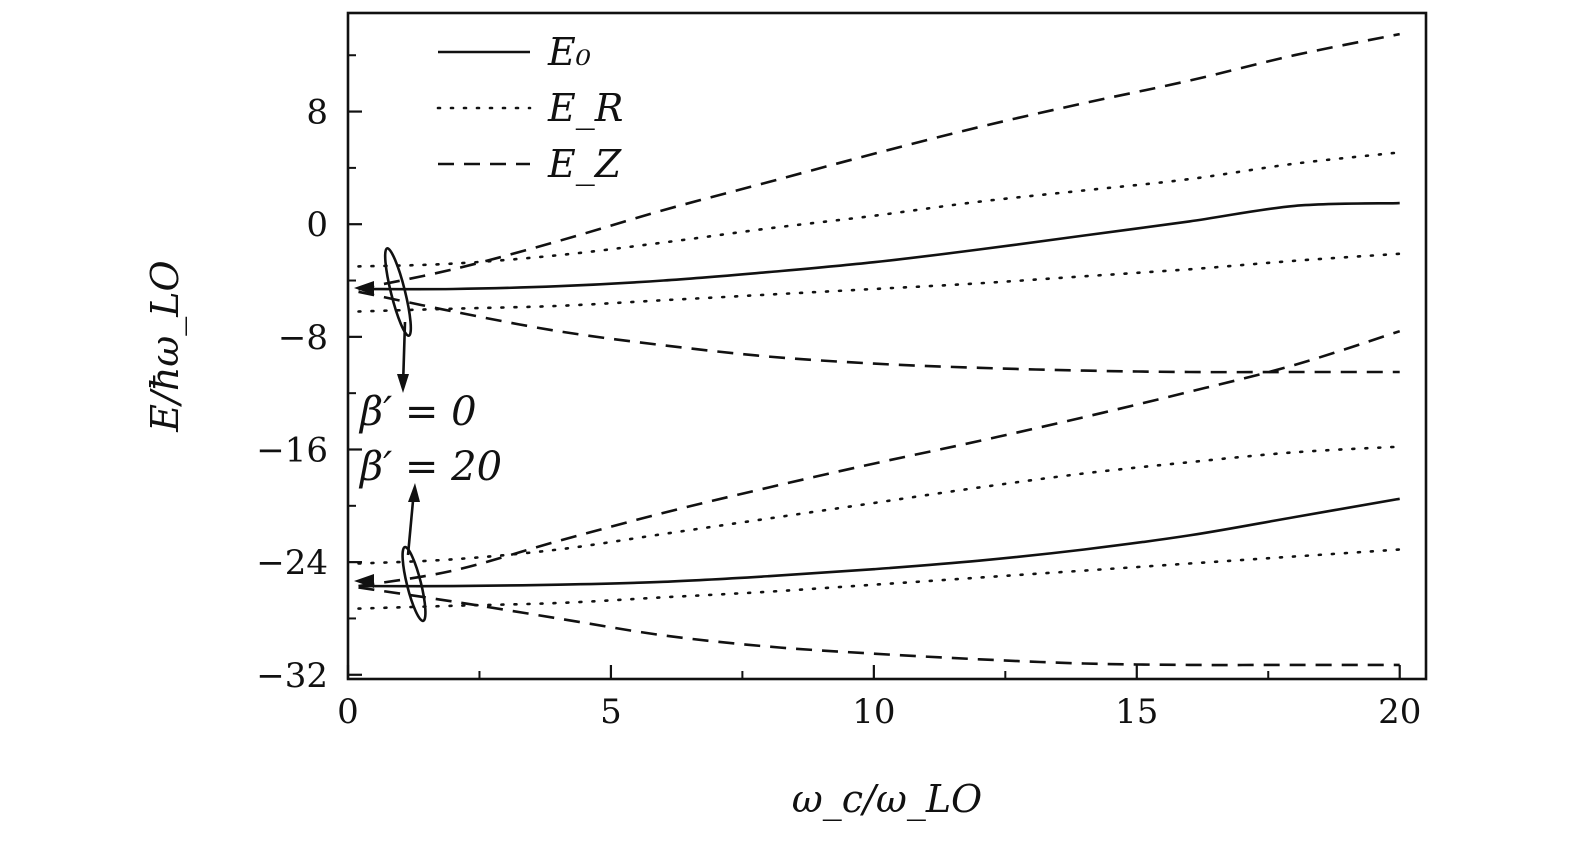 Image resolution: width=1575 pixels, height=843 pixels. What do you see at coordinates (569, 52) in the screenshot?
I see `legend-label-e0: E₀` at bounding box center [569, 52].